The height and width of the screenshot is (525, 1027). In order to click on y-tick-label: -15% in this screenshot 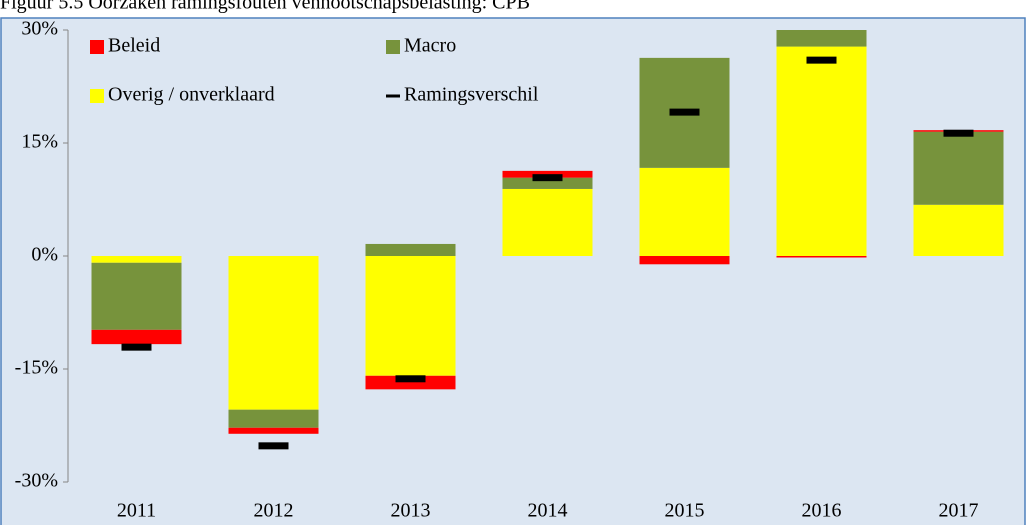, I will do `click(36, 368)`.